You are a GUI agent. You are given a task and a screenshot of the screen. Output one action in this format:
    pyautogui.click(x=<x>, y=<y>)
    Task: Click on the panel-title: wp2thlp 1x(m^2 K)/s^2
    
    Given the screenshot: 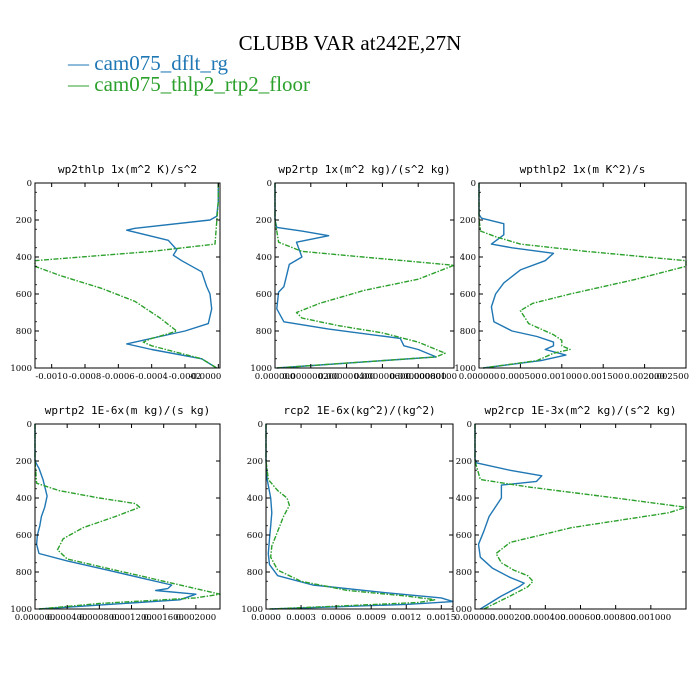 What is the action you would take?
    pyautogui.click(x=127, y=169)
    